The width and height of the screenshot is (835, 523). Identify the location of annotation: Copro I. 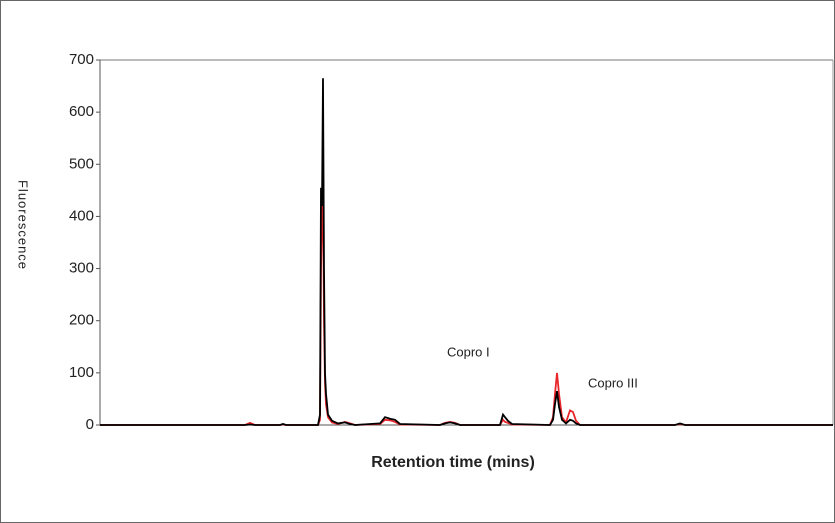
(468, 351).